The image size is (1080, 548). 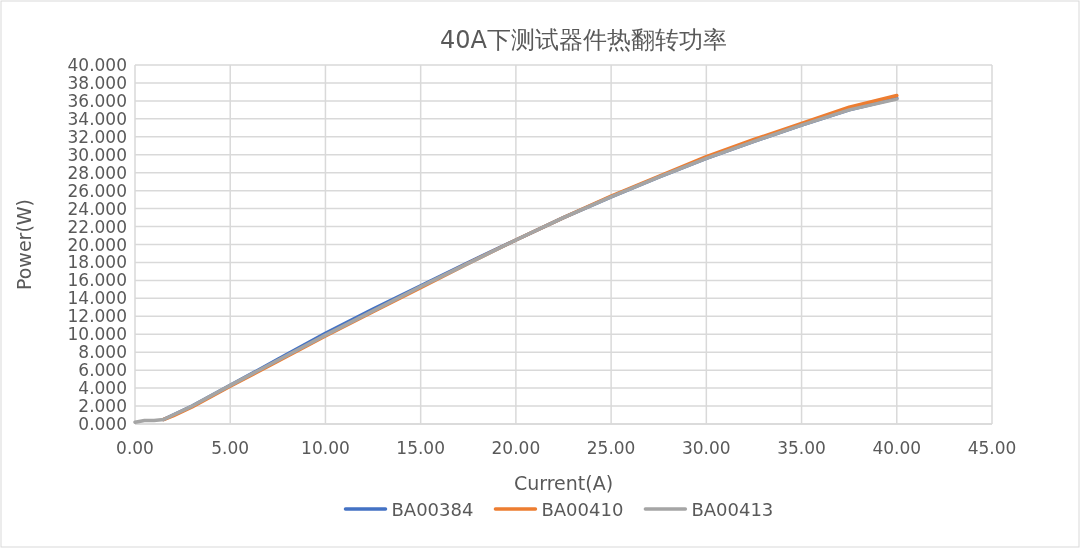 What do you see at coordinates (97, 298) in the screenshot?
I see `y-tick-label: 14.000` at bounding box center [97, 298].